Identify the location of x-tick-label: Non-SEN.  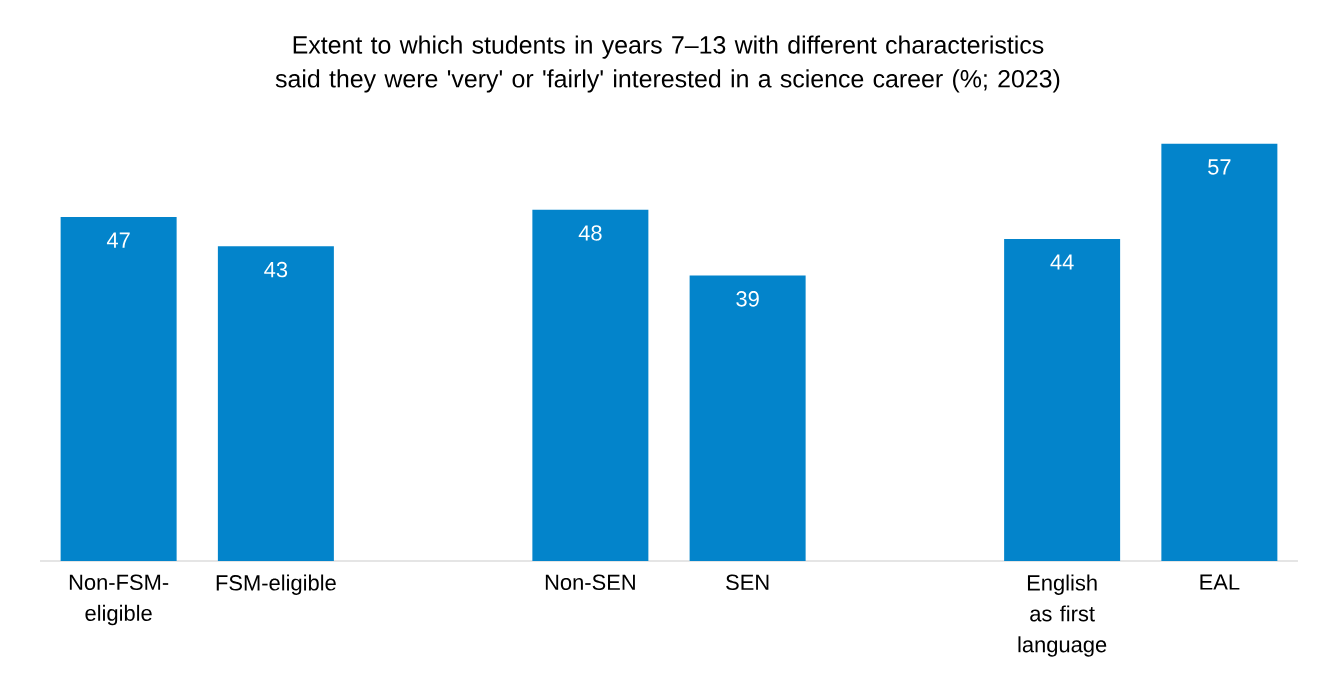
(590, 582).